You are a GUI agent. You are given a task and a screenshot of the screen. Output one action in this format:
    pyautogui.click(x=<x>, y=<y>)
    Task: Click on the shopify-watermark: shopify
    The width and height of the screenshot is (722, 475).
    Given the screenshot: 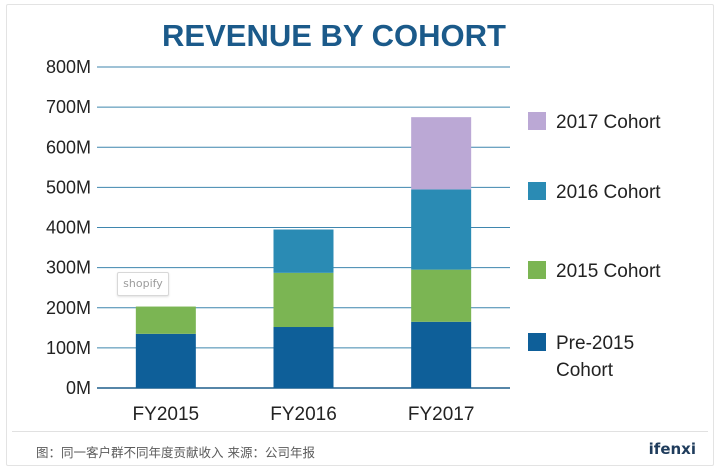 What is the action you would take?
    pyautogui.click(x=143, y=284)
    